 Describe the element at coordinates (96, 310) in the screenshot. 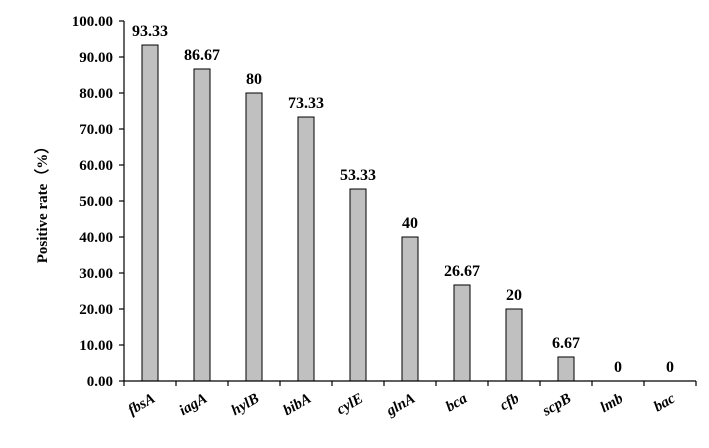

I see `y-tick-label: 20.00` at that location.